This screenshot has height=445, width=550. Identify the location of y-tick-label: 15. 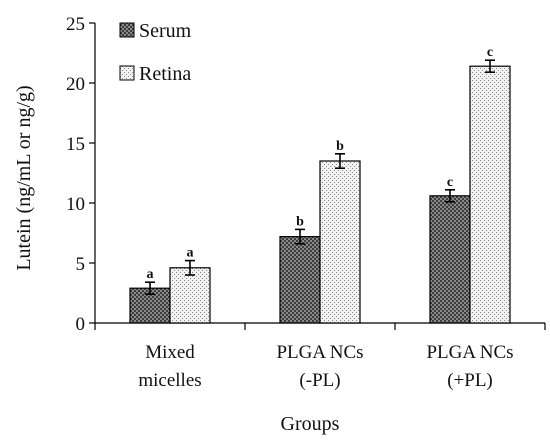
(75, 144).